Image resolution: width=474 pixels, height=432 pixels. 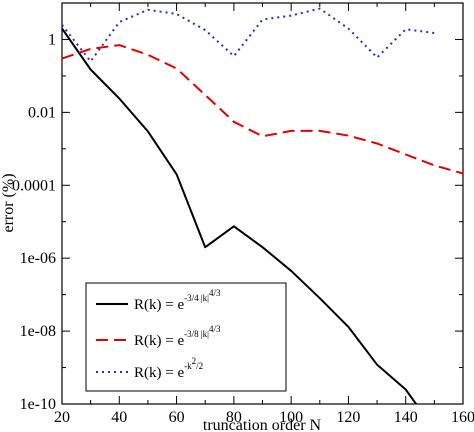 What do you see at coordinates (38, 258) in the screenshot?
I see `y-tick-label: 1e-06` at bounding box center [38, 258].